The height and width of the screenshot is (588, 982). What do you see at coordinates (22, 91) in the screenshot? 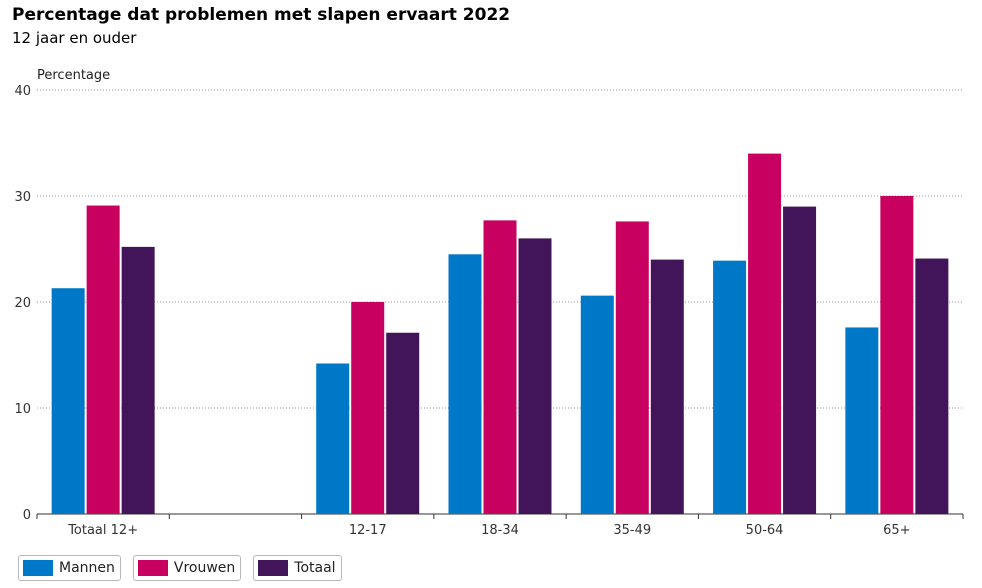
I see `y-tick-label-40: 40` at bounding box center [22, 91].